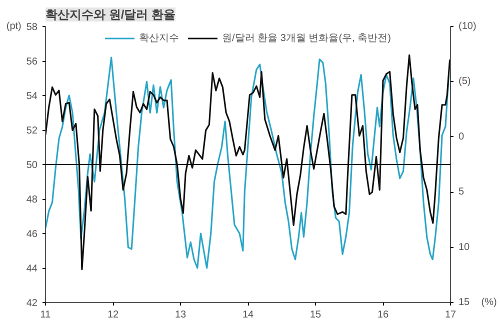 The height and width of the screenshot is (320, 500). I want to click on y2-tick-label: 15, so click(464, 302).